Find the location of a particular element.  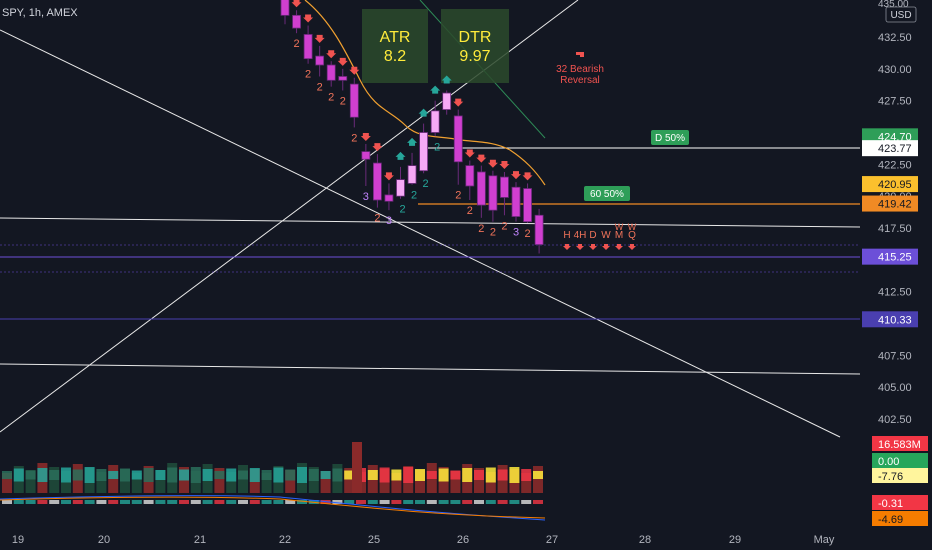

dtr-value: 9.97 is located at coordinates (474, 56).